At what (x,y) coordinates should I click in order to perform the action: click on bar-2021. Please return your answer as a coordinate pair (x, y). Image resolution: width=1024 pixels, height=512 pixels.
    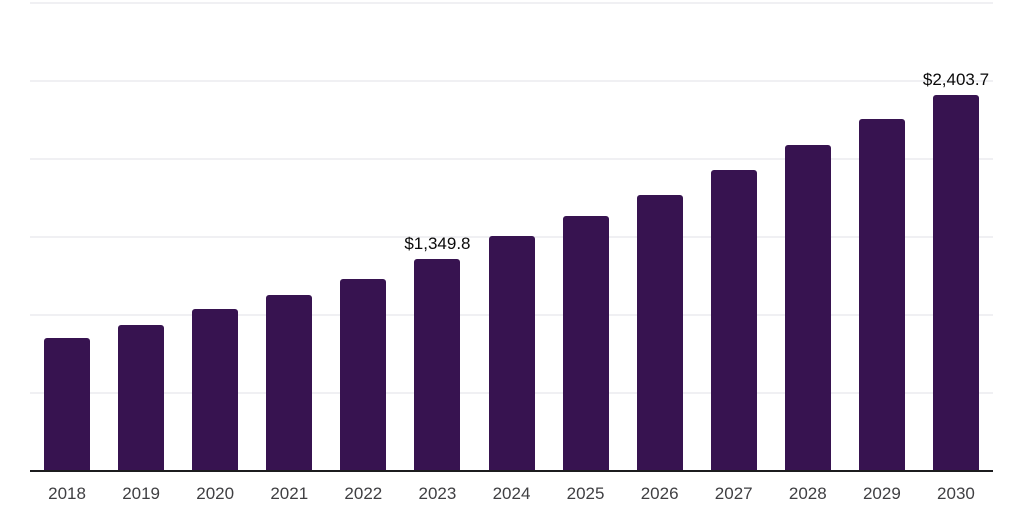
    Looking at the image, I should click on (289, 382).